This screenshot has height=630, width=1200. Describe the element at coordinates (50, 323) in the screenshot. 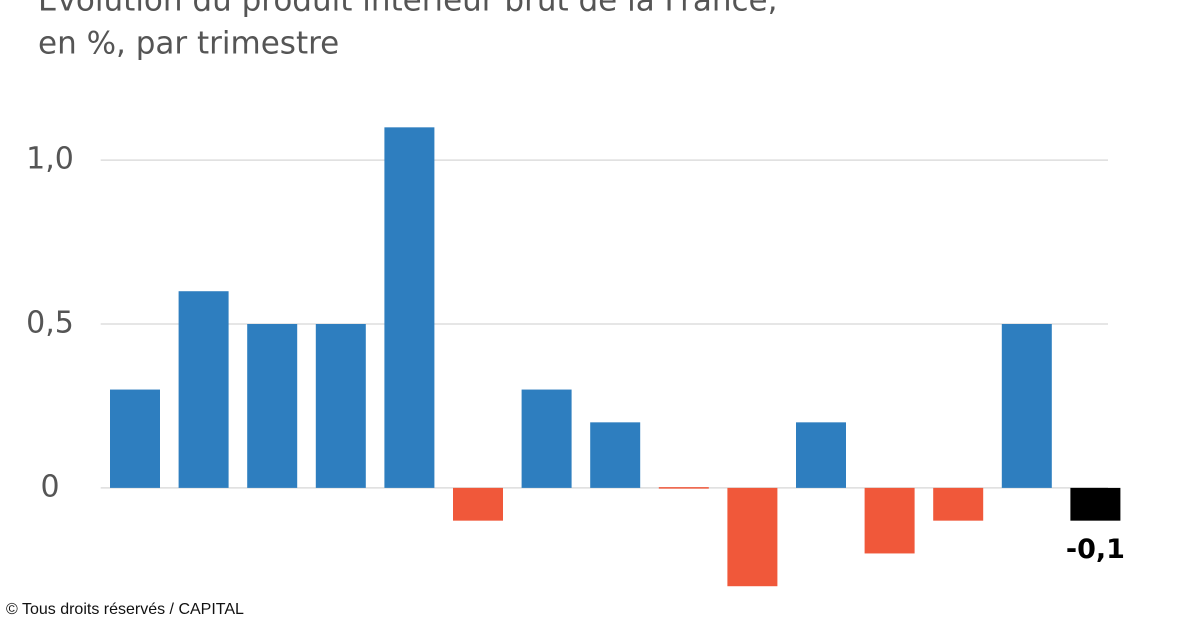

I see `y-tick-label: 0,5` at that location.